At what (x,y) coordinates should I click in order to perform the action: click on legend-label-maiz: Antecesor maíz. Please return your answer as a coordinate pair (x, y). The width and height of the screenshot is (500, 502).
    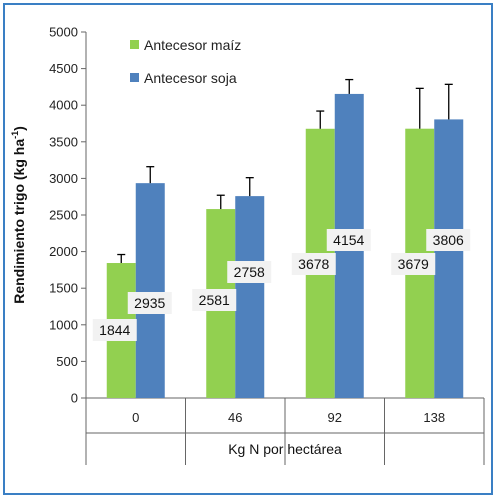
    Looking at the image, I should click on (192, 45).